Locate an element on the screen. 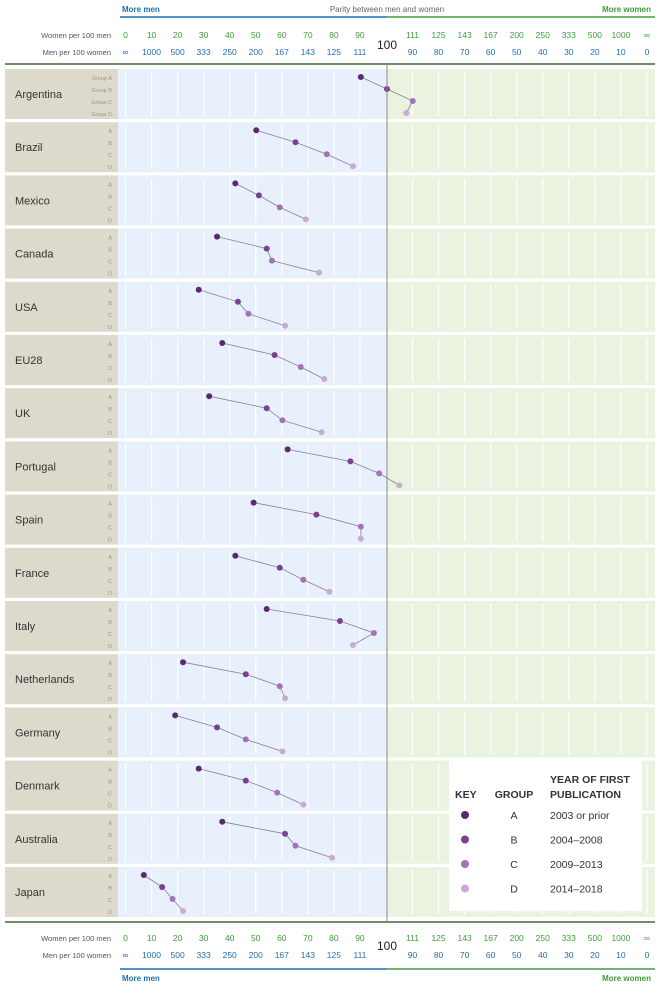  country-panel: Argentina Group A Group B Group C Group D is located at coordinates (330, 94).